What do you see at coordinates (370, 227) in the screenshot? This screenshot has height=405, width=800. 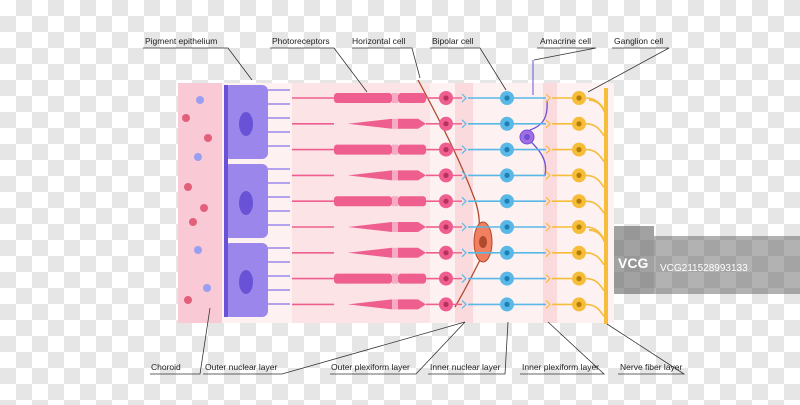 I see `cone-outer-segment` at bounding box center [370, 227].